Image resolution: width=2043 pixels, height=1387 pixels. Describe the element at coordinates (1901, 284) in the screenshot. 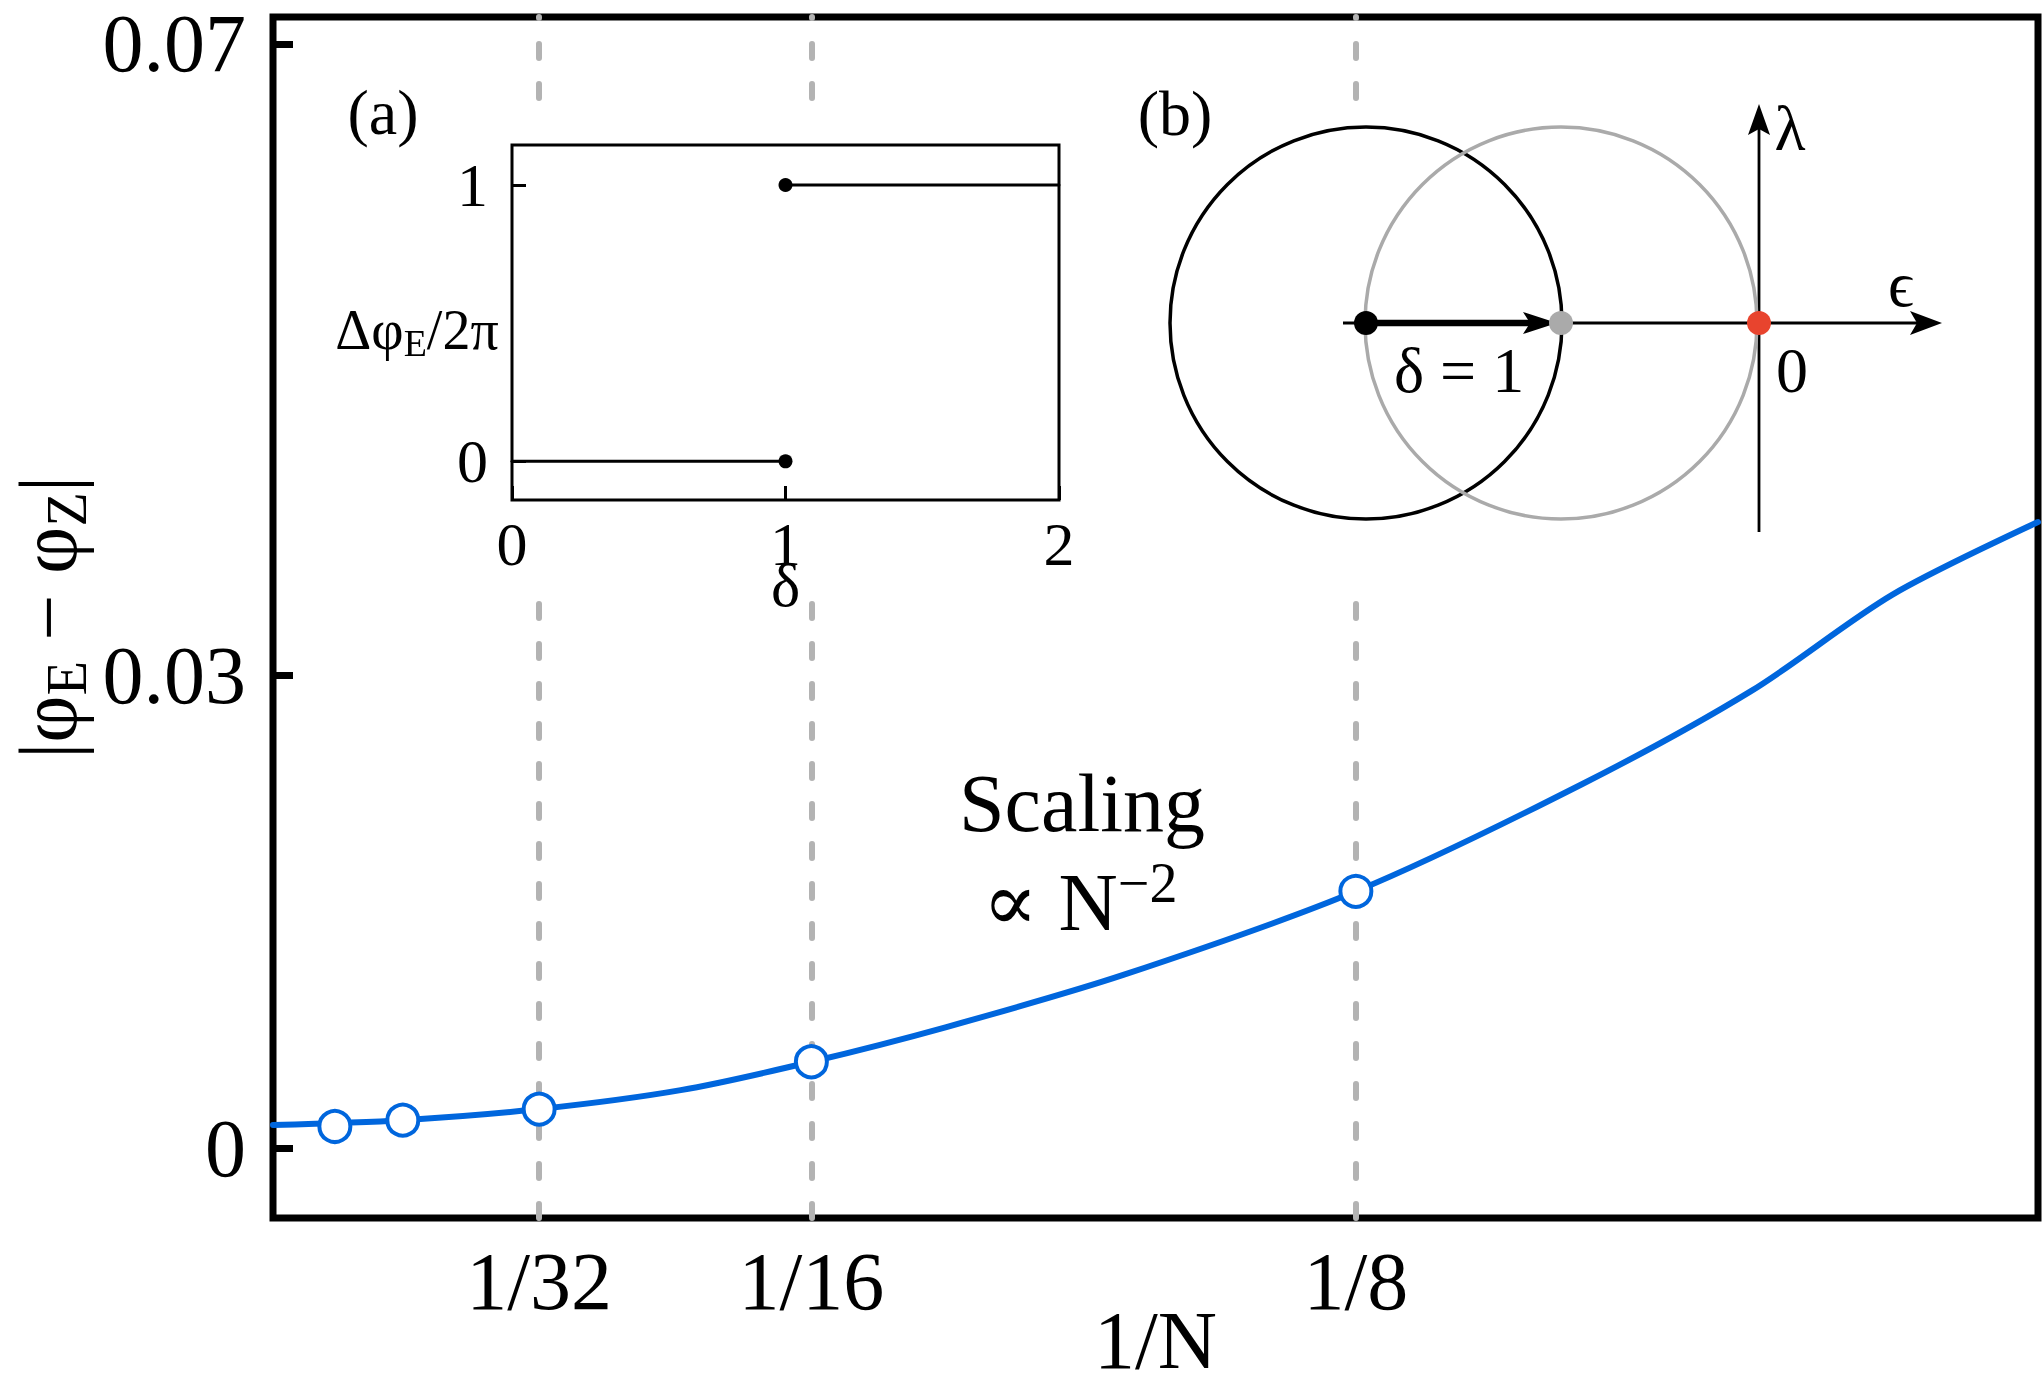

I see `annotation: ϵ` at that location.